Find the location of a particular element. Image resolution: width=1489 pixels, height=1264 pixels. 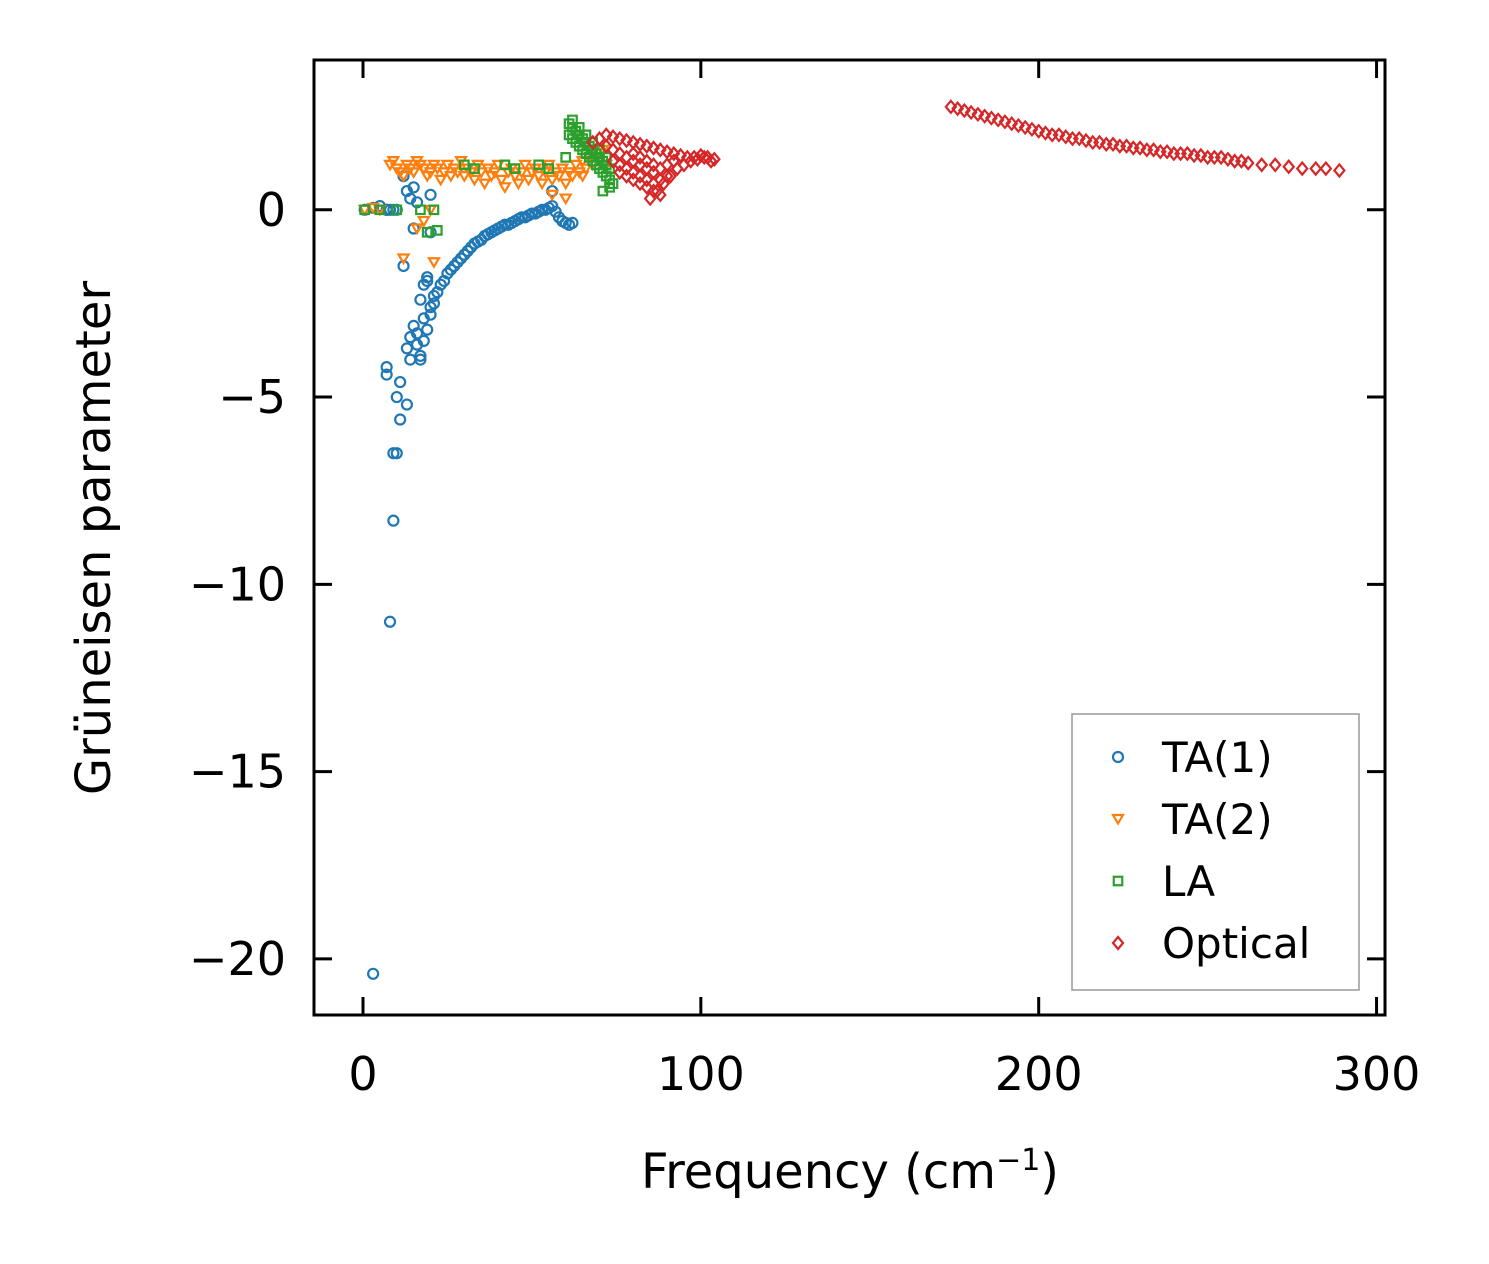

y-axis-label: Grüneisen parameter is located at coordinates (94, 538).